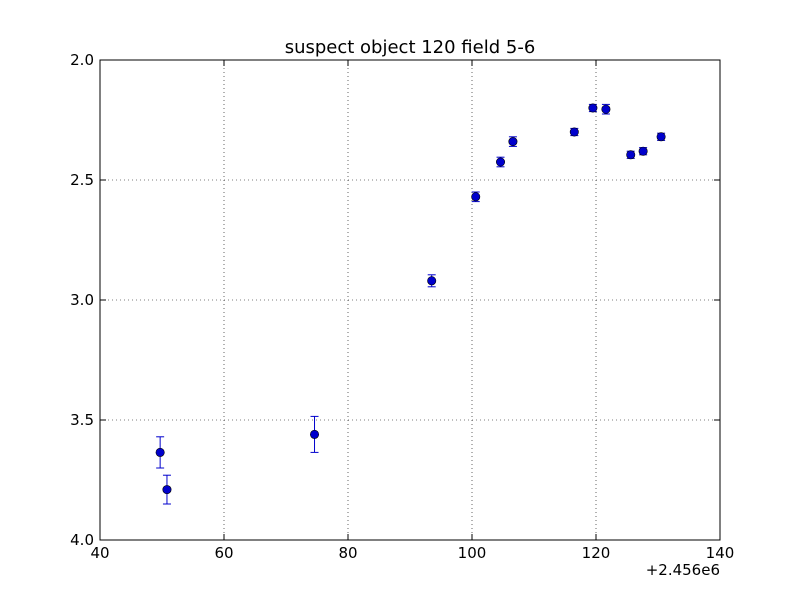 This screenshot has width=800, height=604. Describe the element at coordinates (410, 47) in the screenshot. I see `chart-title: suspect object 120 field 5-6` at that location.